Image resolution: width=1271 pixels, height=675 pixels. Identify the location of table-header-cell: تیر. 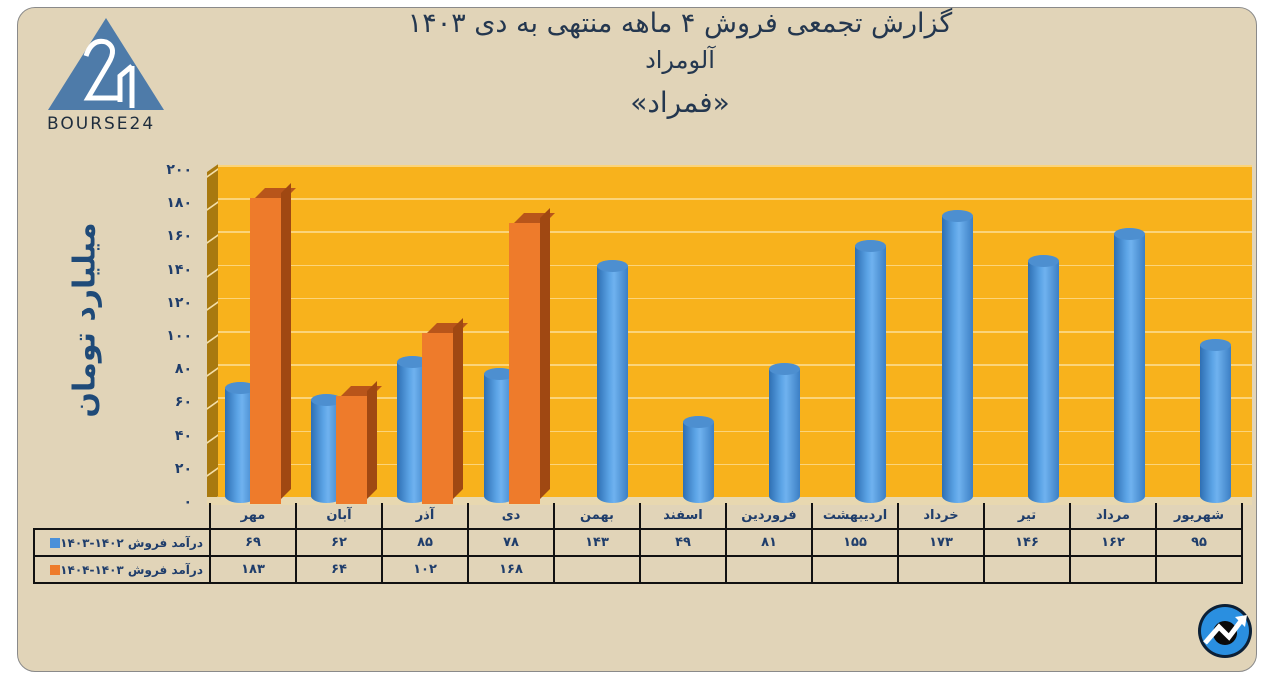
(1027, 516).